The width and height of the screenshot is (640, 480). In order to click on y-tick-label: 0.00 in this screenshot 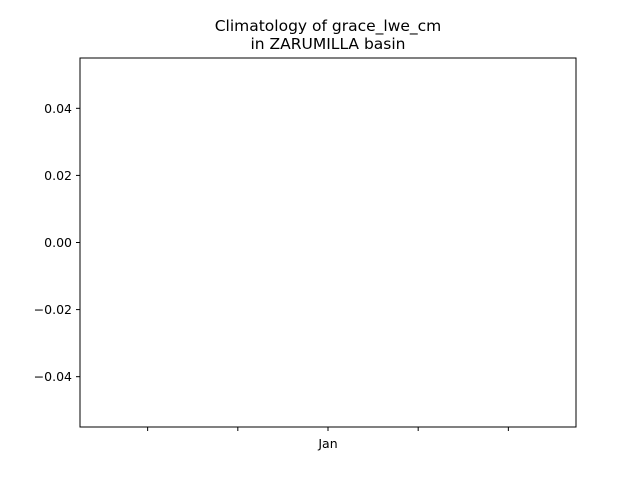, I will do `click(58, 242)`.